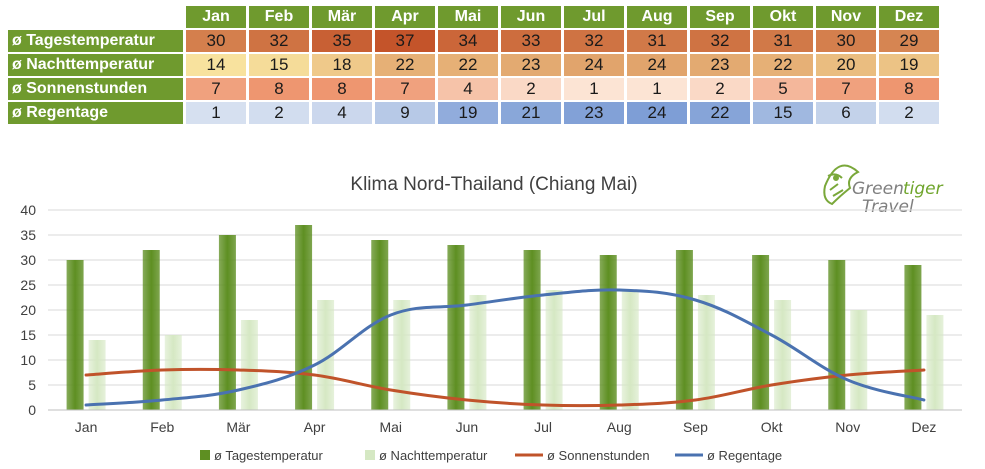 This screenshot has width=985, height=469. Describe the element at coordinates (216, 17) in the screenshot. I see `month-header: Jan` at that location.